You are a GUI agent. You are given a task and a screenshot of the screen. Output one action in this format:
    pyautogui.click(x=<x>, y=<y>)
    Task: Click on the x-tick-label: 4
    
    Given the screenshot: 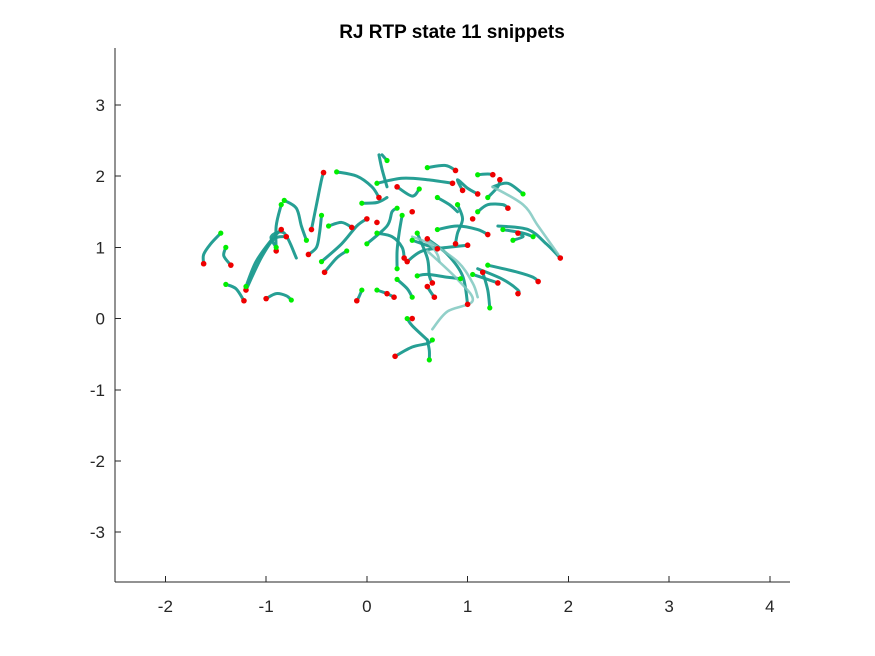 What is the action you would take?
    pyautogui.click(x=769, y=606)
    